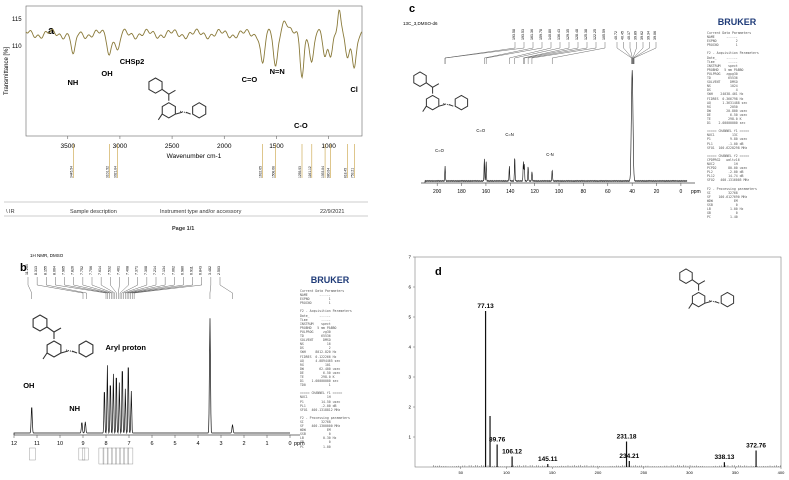  What do you see at coordinates (681, 192) in the screenshot?
I see `cnmr-x-tick-label: 0` at bounding box center [681, 192].